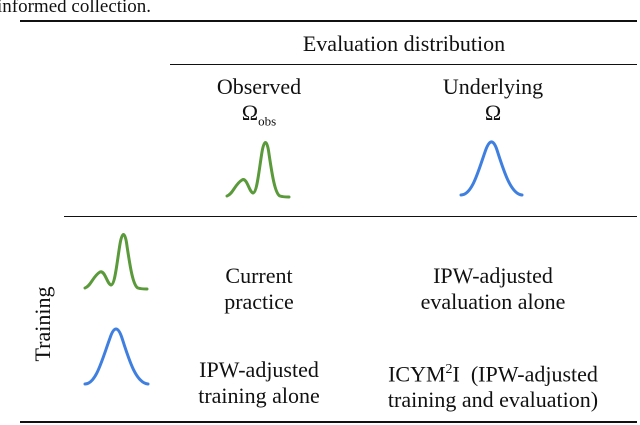 This screenshot has width=640, height=425. What do you see at coordinates (403, 64) in the screenshot?
I see `header-rule` at bounding box center [403, 64].